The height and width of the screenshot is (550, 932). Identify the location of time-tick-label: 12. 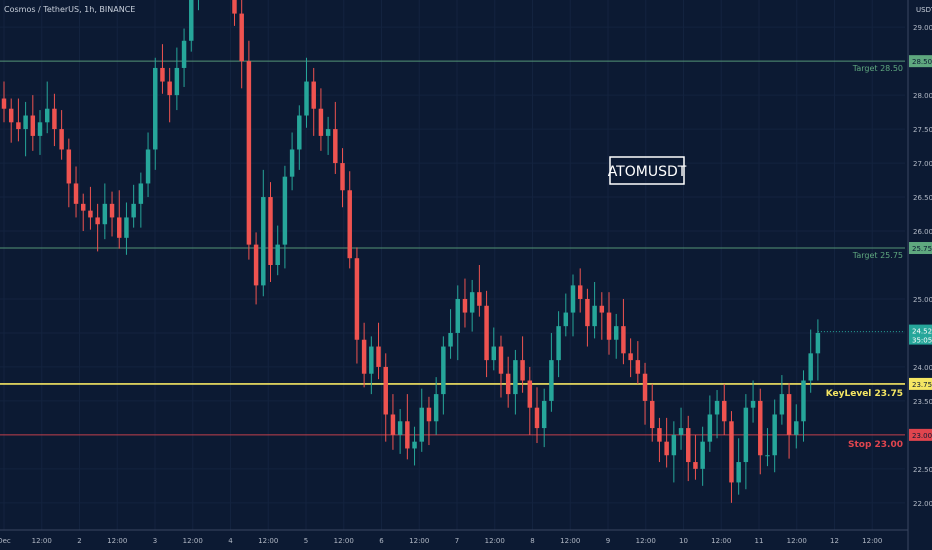
(834, 541).